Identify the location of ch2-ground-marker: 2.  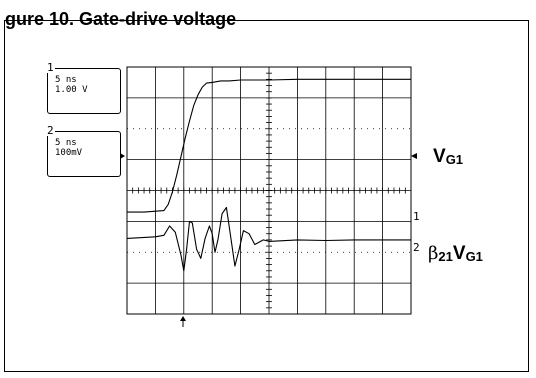
(416, 247).